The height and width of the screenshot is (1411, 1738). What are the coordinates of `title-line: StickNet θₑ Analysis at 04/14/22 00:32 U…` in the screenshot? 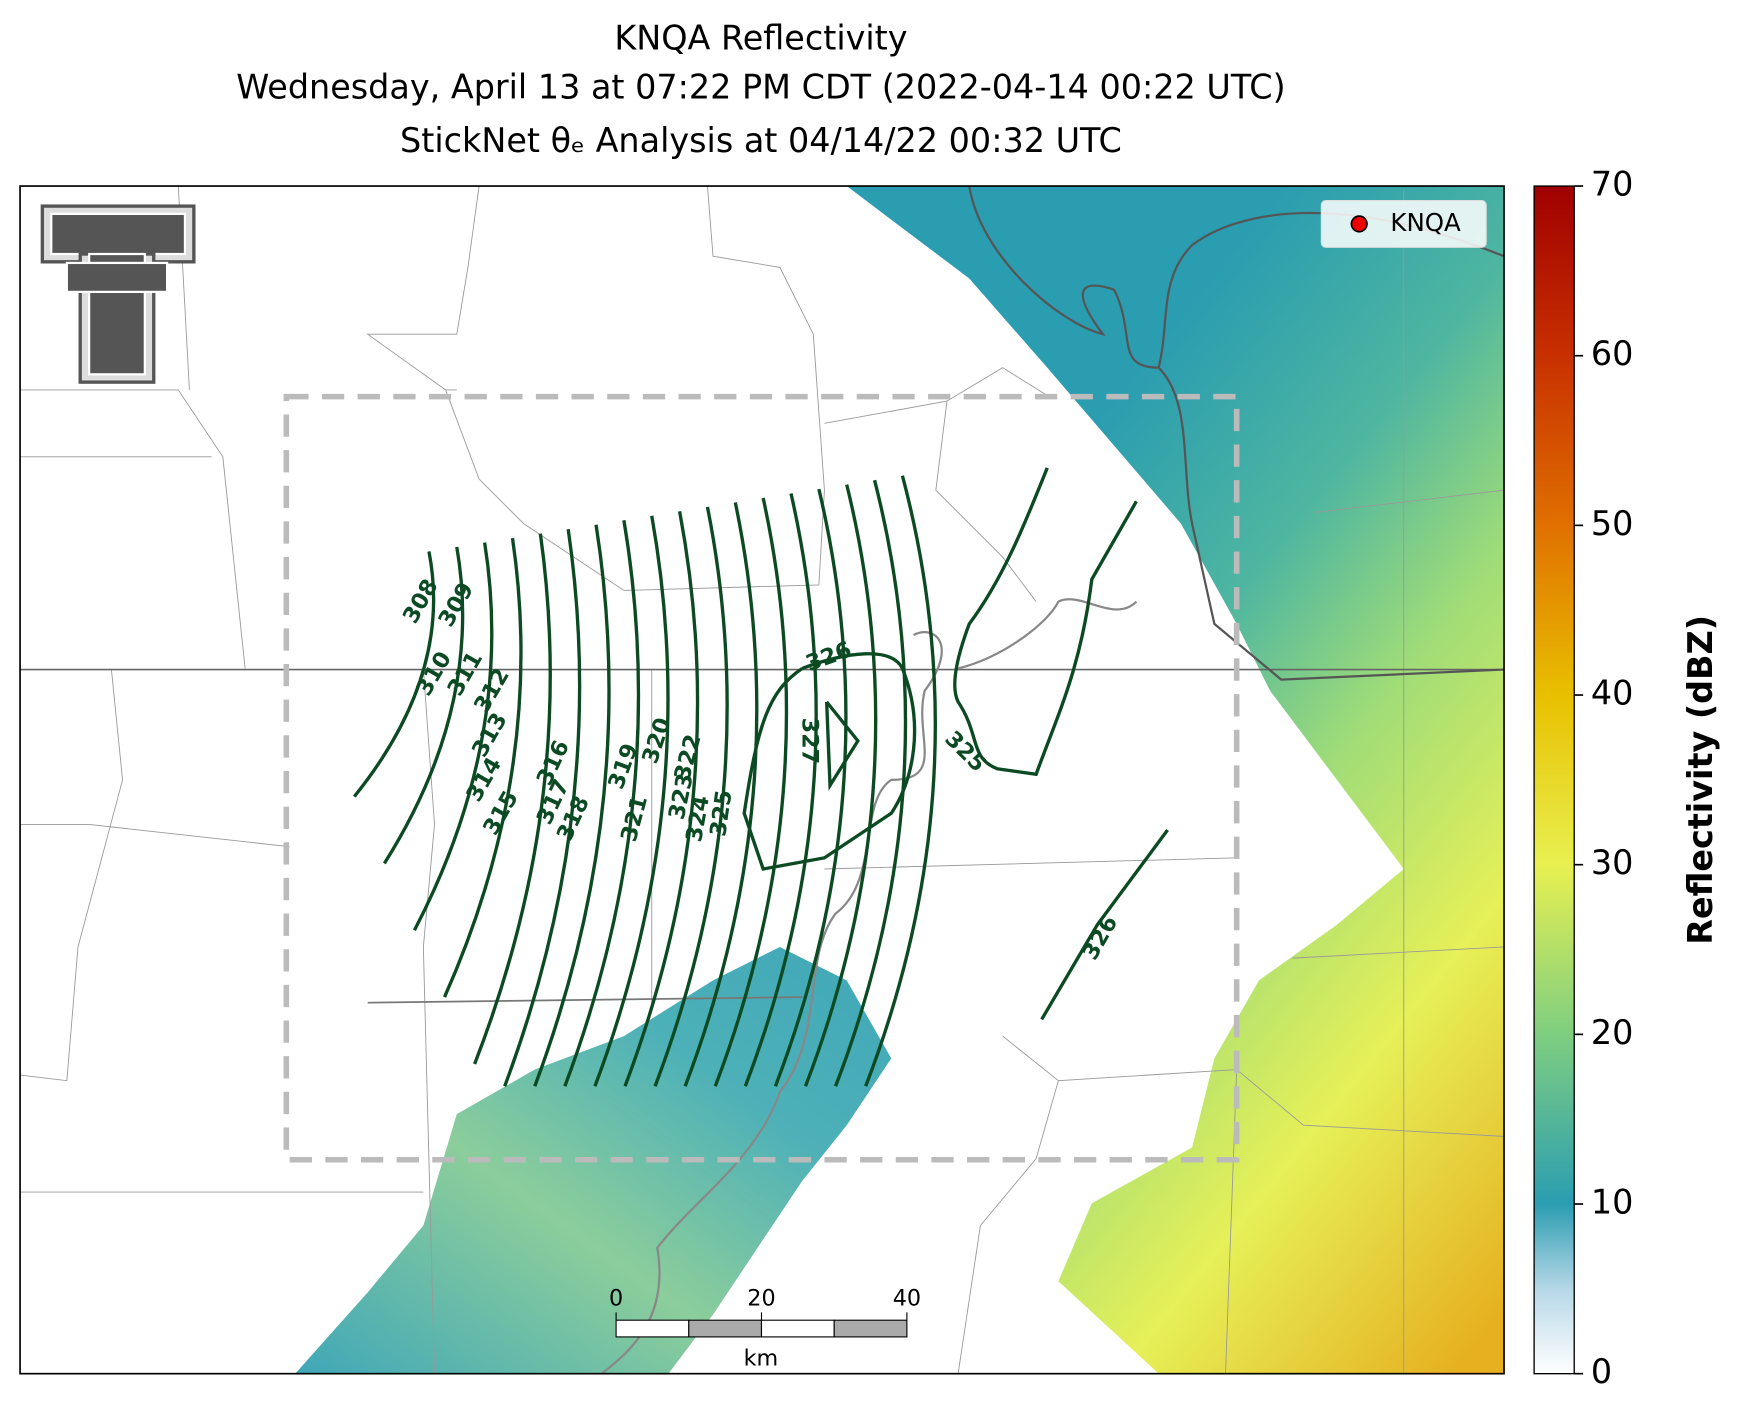 It's located at (761, 140).